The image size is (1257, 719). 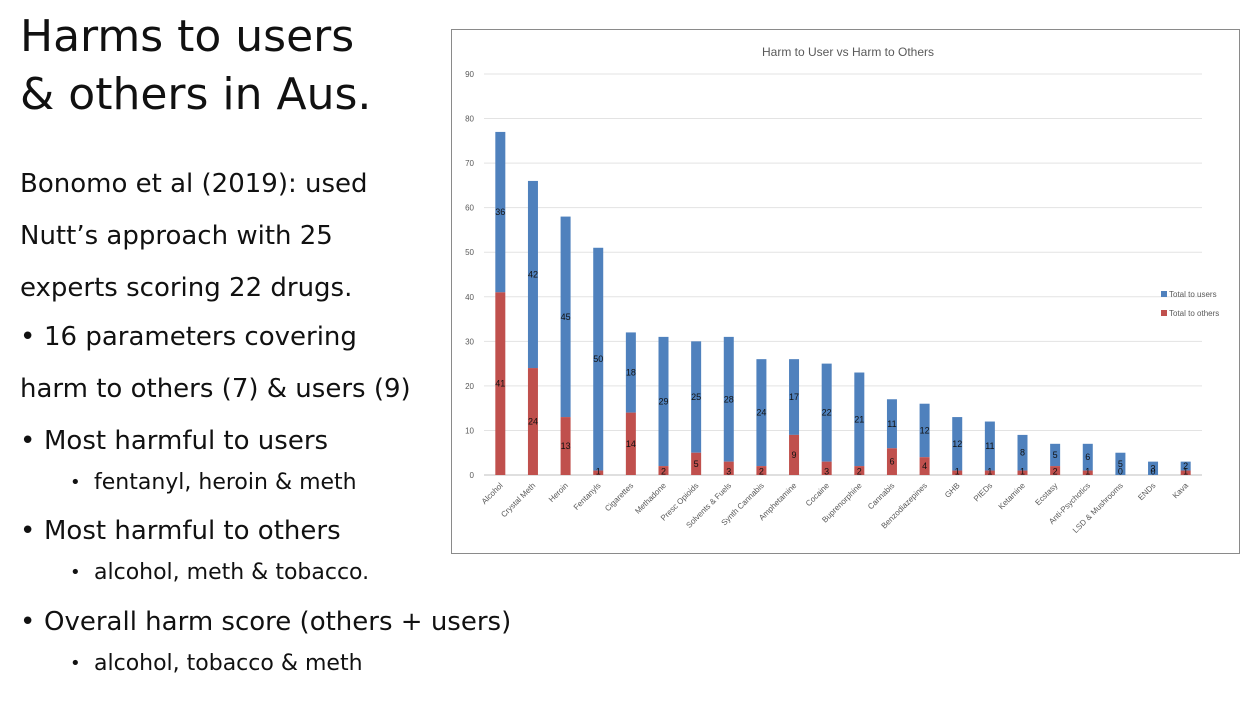 I want to click on legend-label: Total to users, so click(x=1193, y=294).